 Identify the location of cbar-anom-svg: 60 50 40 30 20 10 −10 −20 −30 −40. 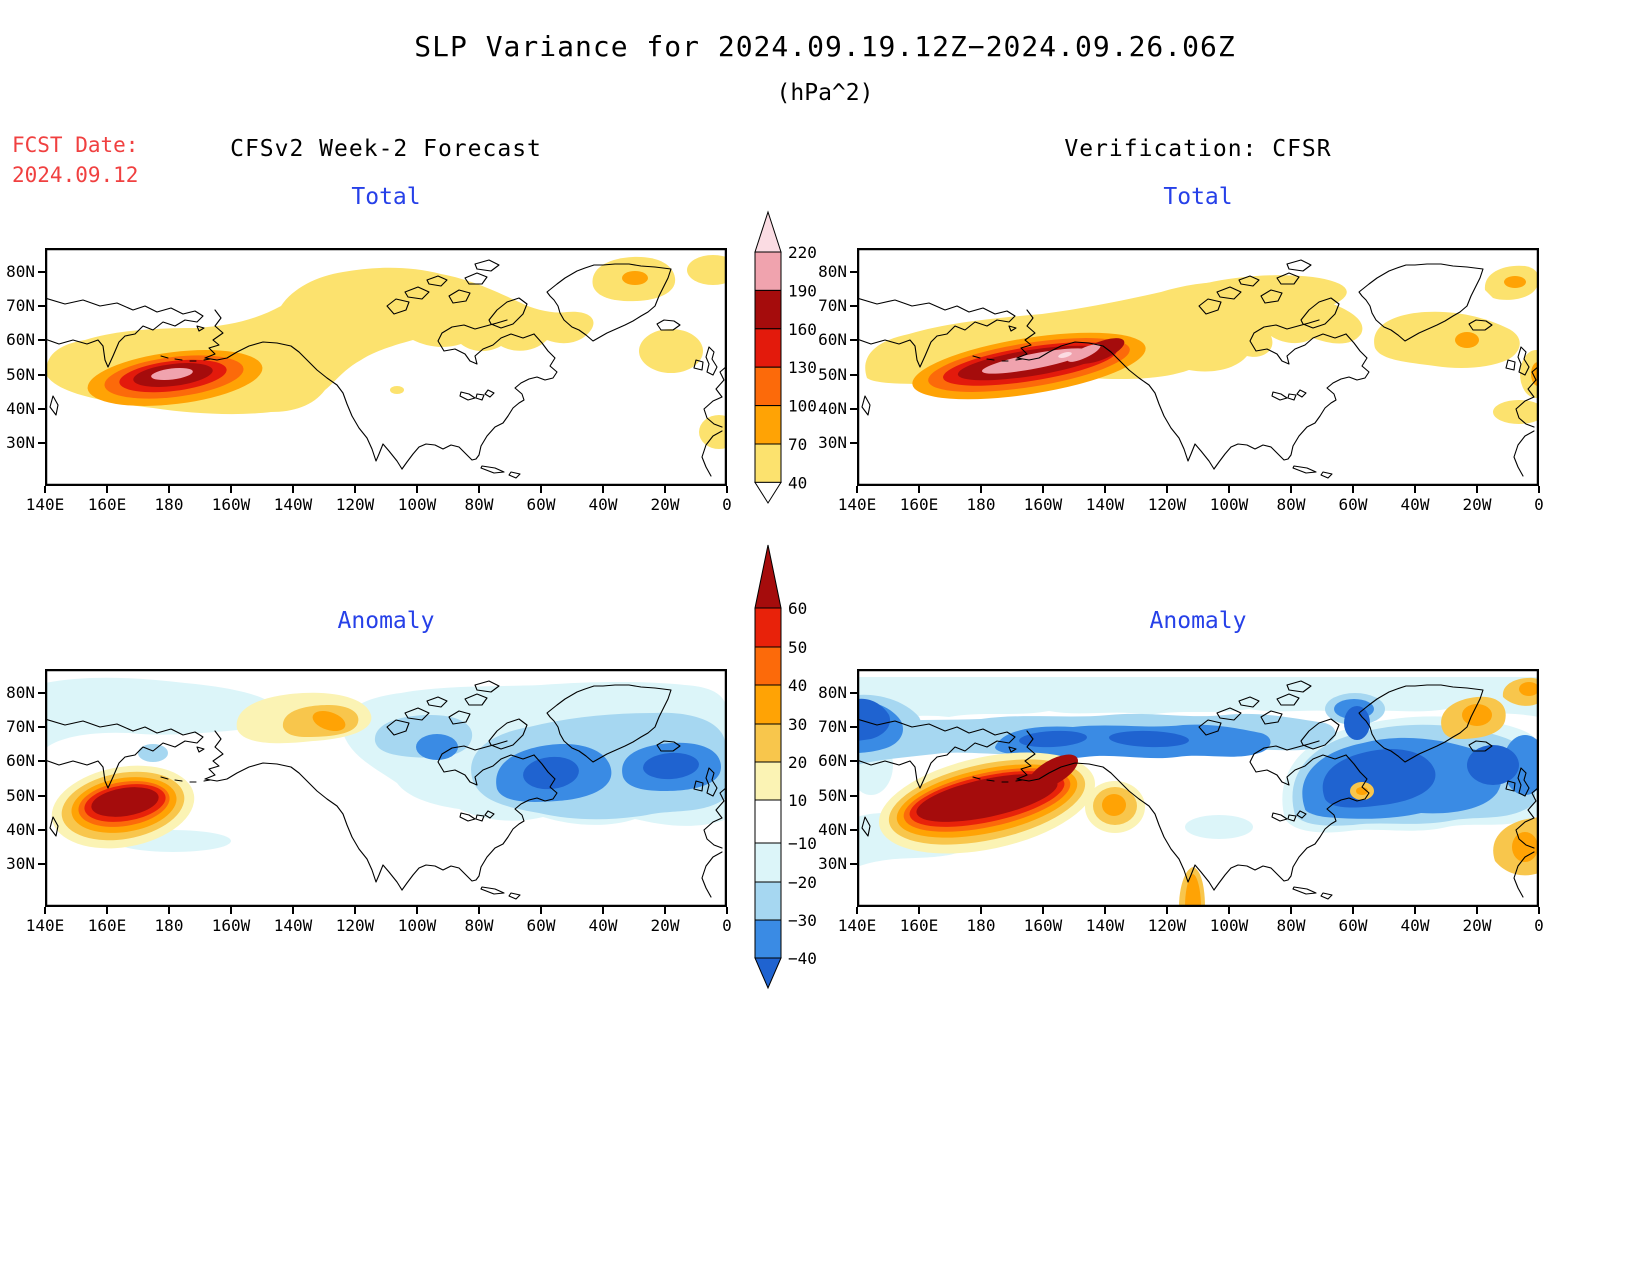
(785, 767).